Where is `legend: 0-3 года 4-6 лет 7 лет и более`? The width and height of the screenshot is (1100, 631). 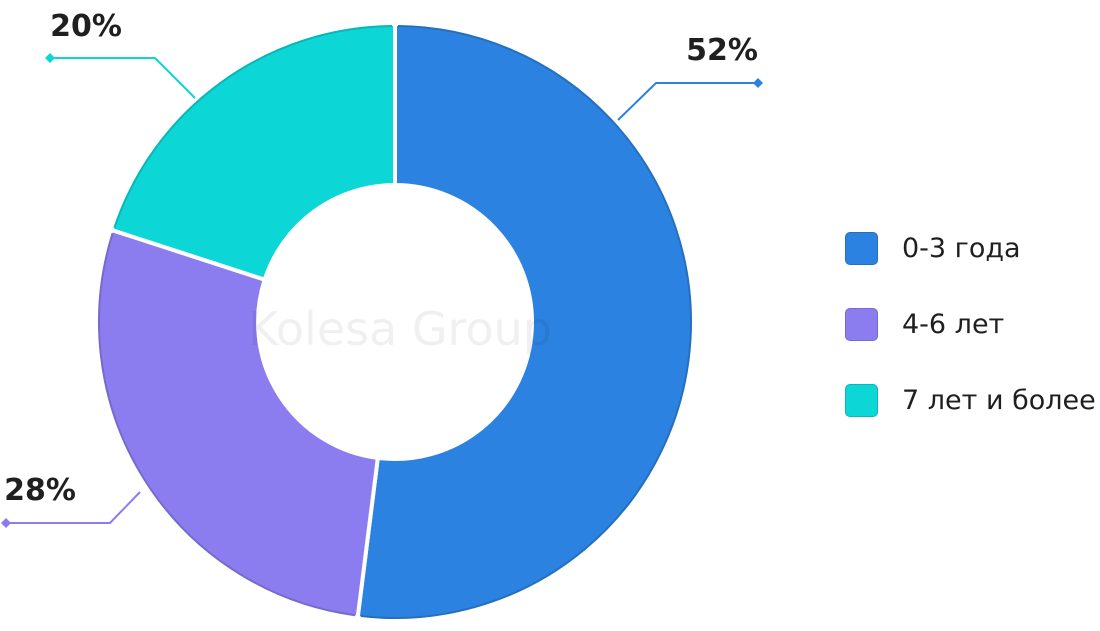 legend: 0-3 года 4-6 лет 7 лет и более is located at coordinates (970, 342).